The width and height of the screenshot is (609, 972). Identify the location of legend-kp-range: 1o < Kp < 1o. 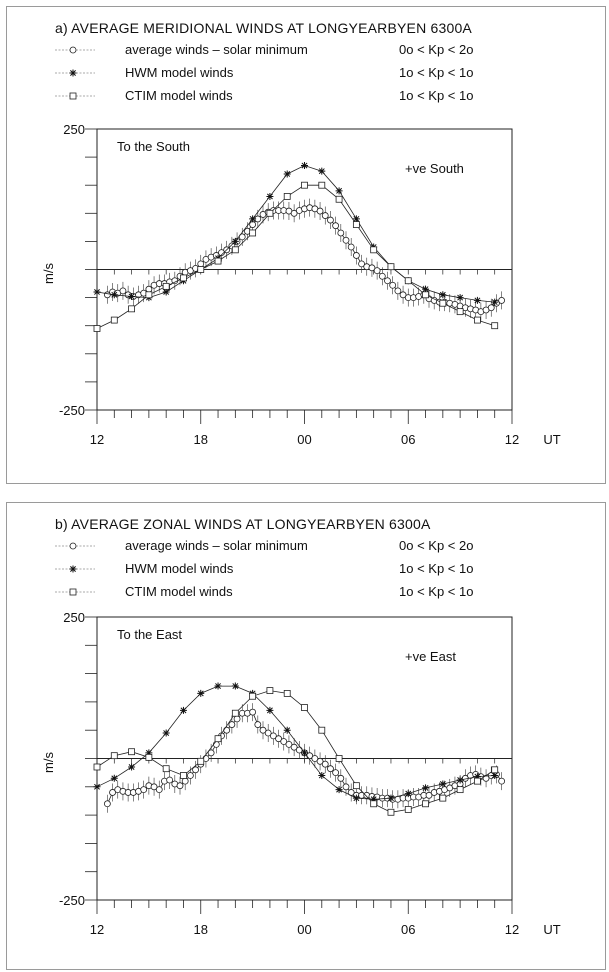
(436, 591).